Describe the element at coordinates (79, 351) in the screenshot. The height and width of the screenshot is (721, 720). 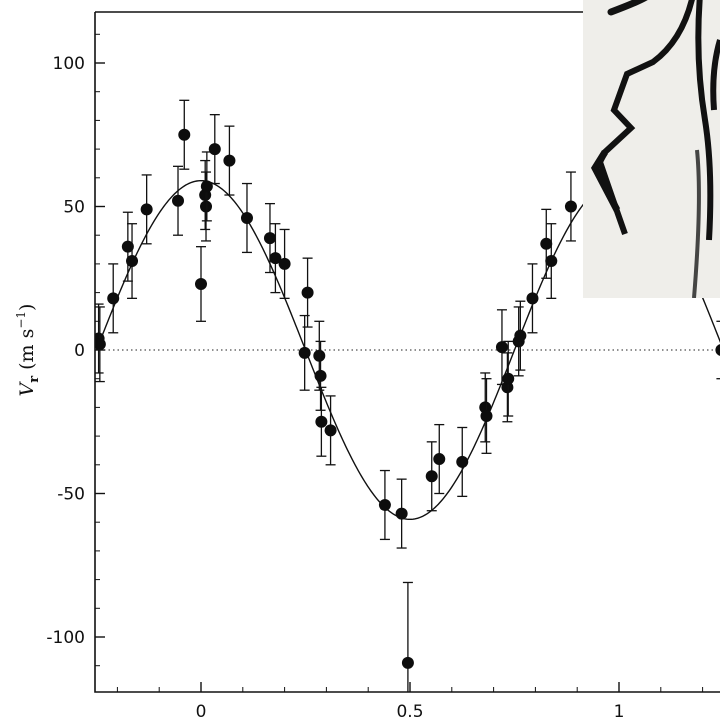
I see `y-tick-label: 0` at that location.